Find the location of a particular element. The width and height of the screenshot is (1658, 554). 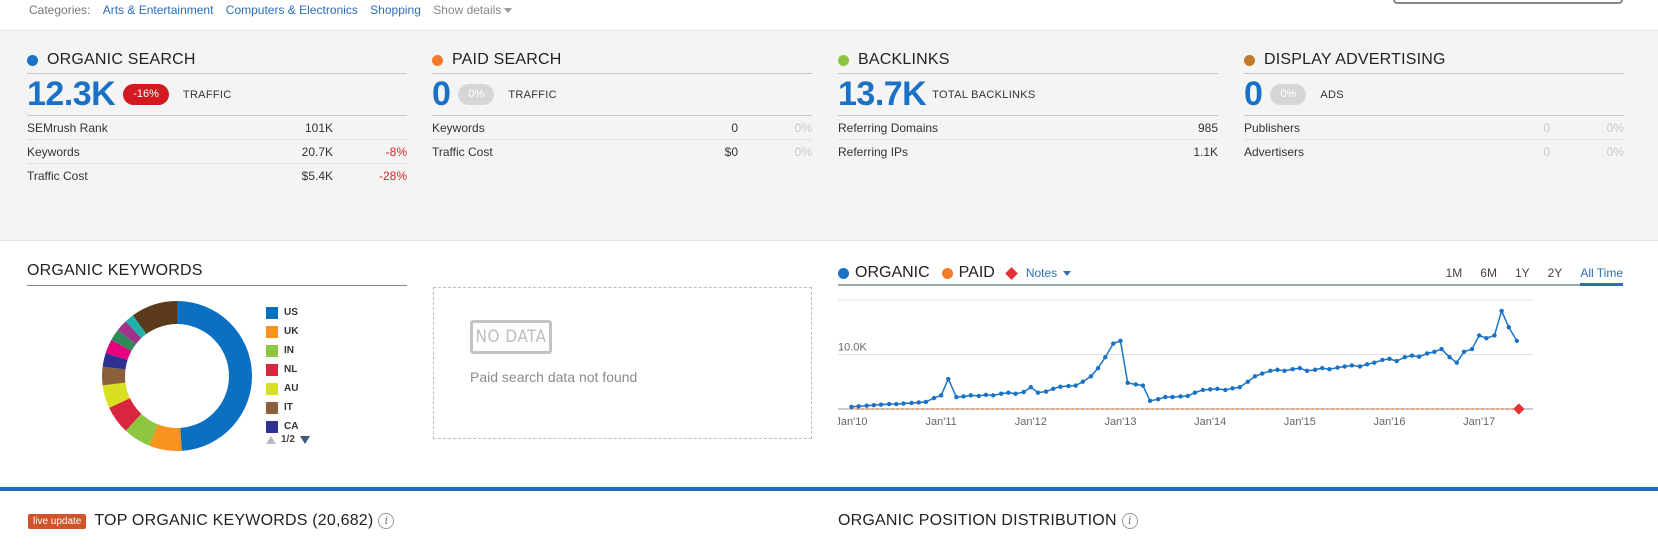

display-advertising-heading: DISPLAY ADVERTISING is located at coordinates (1434, 62).